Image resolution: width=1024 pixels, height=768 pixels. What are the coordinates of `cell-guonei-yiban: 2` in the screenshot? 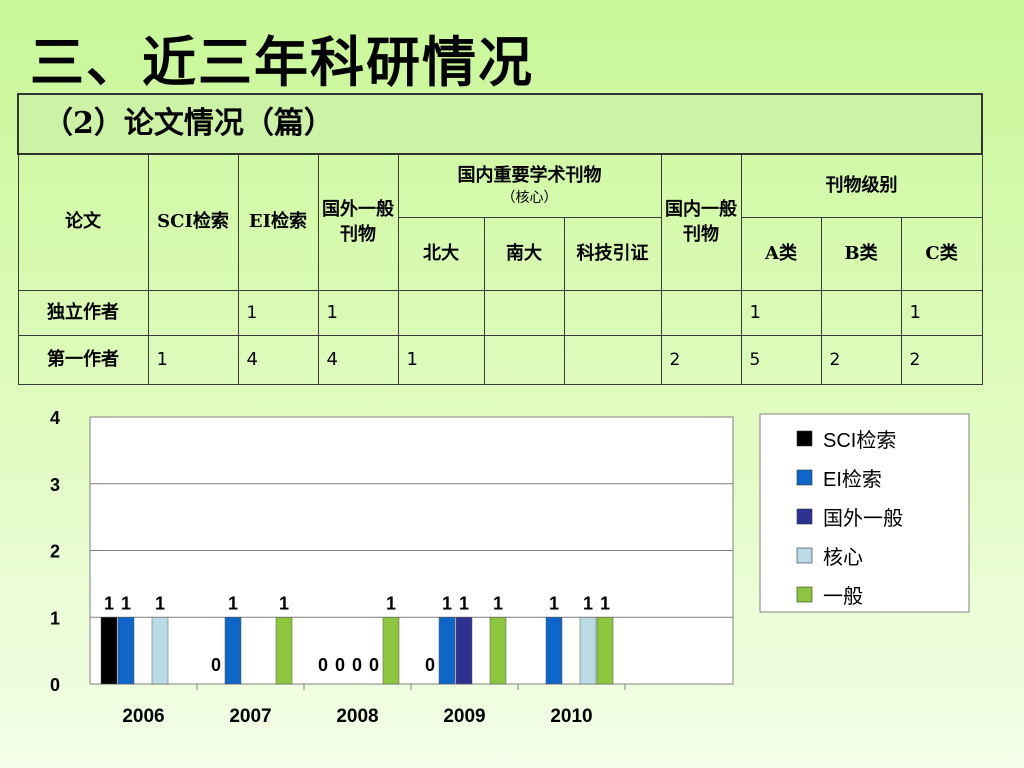 It's located at (701, 360).